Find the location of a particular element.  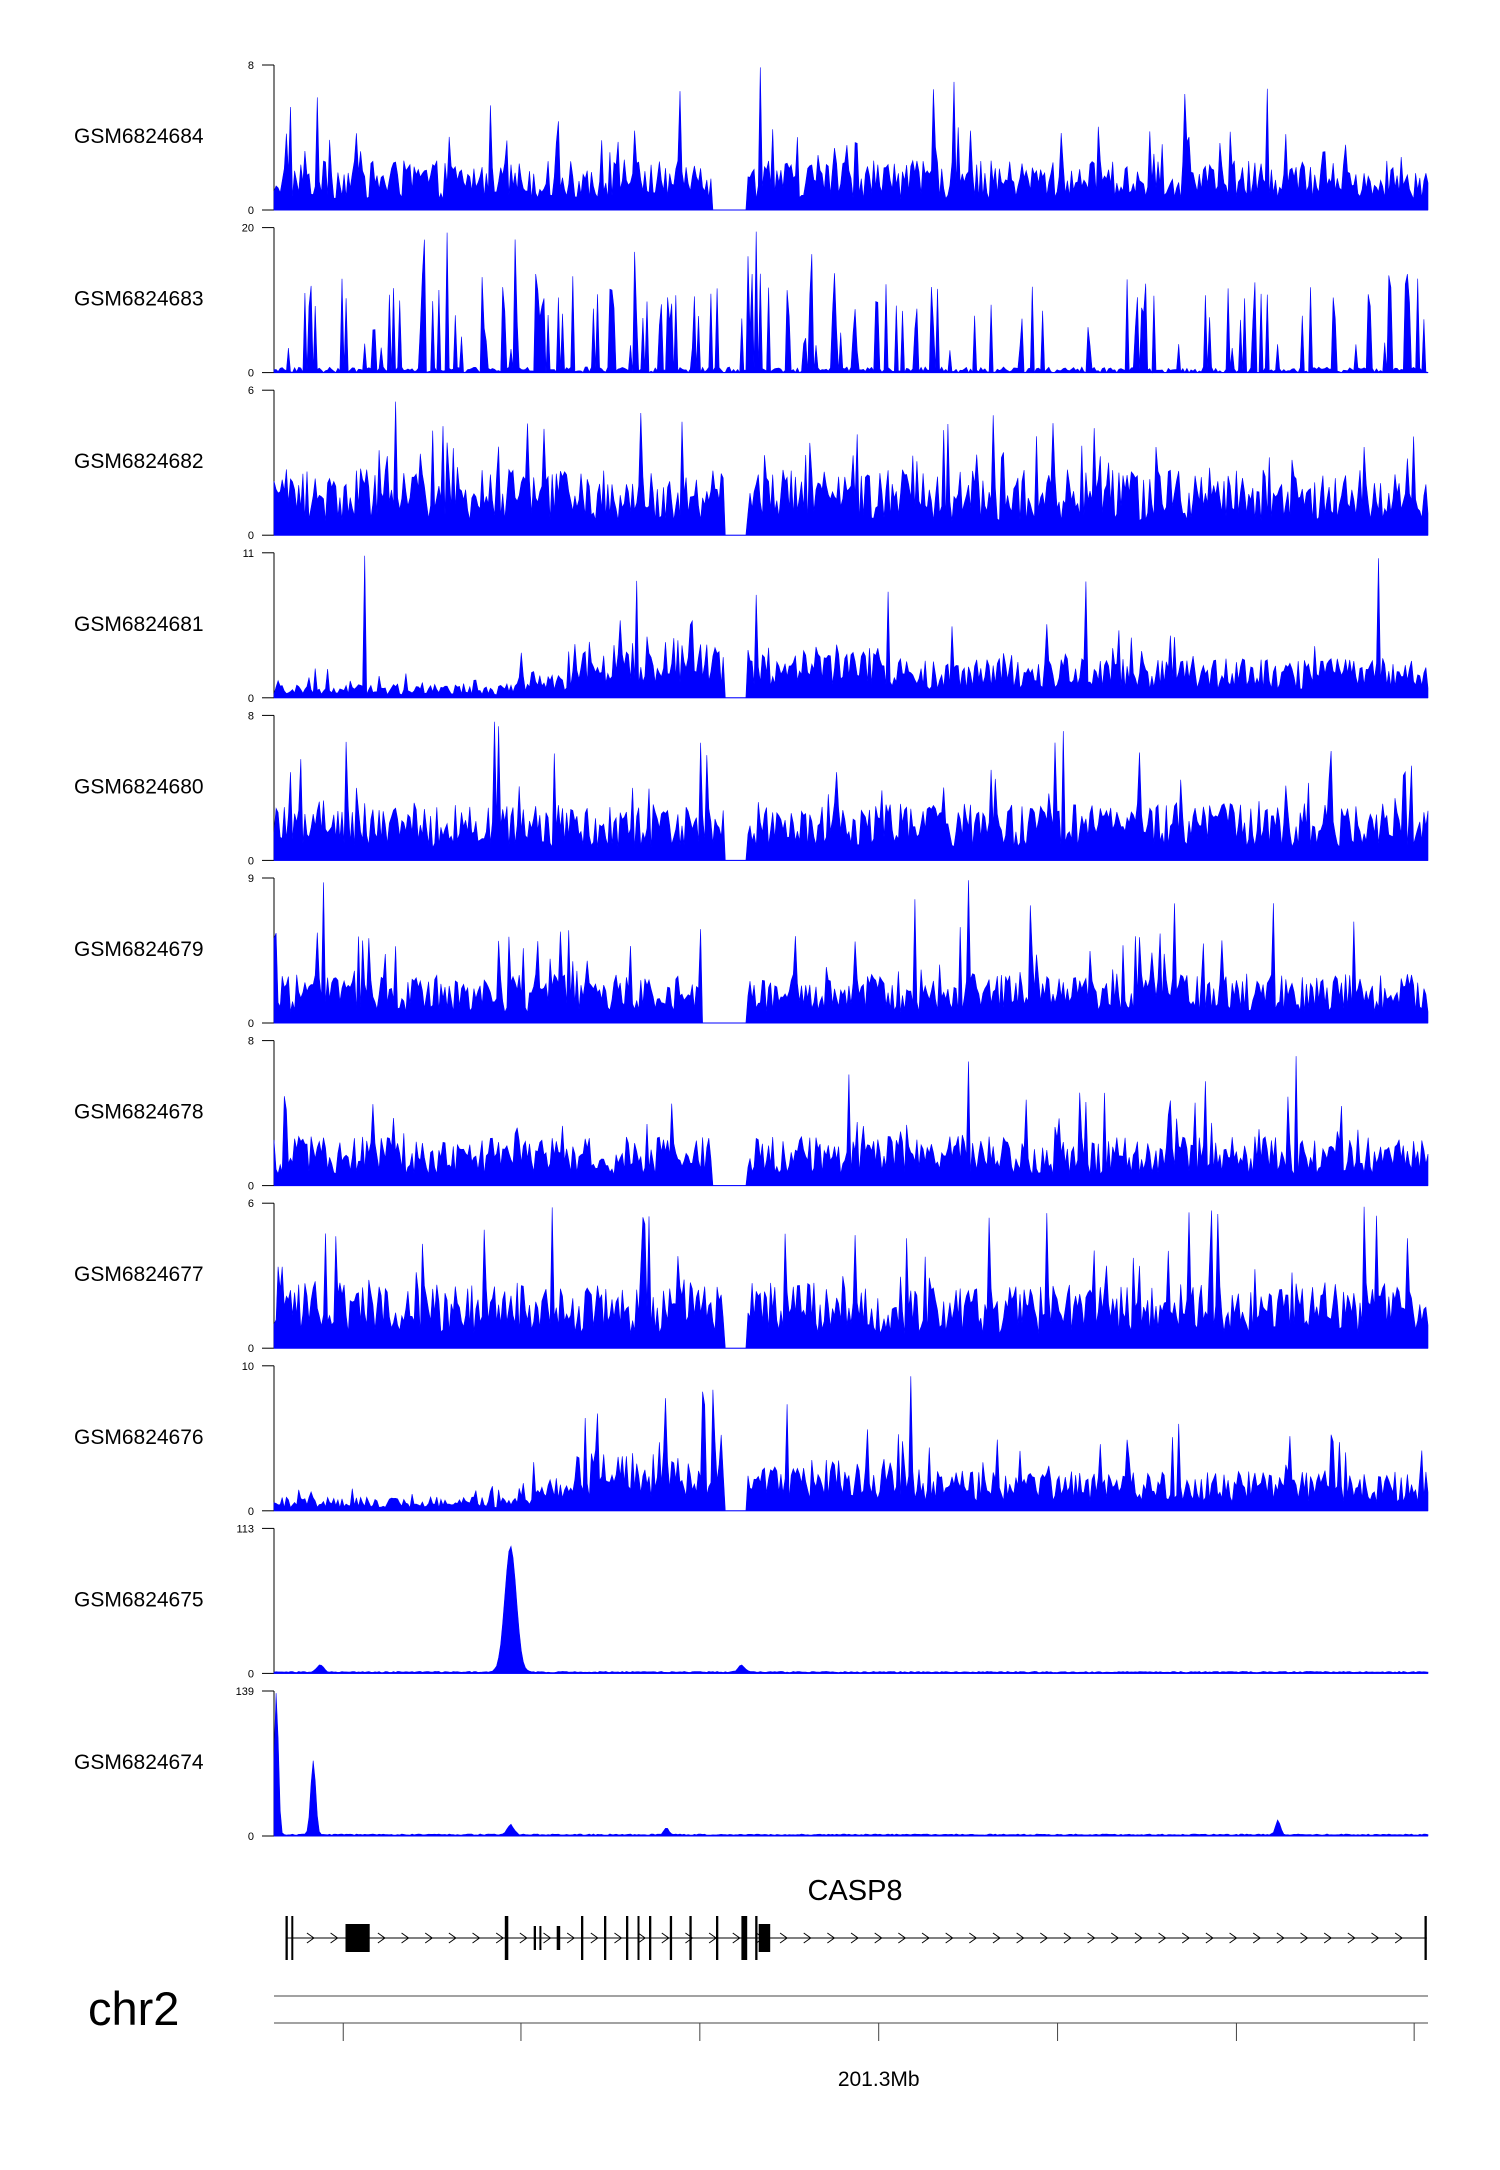

track-GSM6824684: GSM6824684 8 0 is located at coordinates (751, 138).